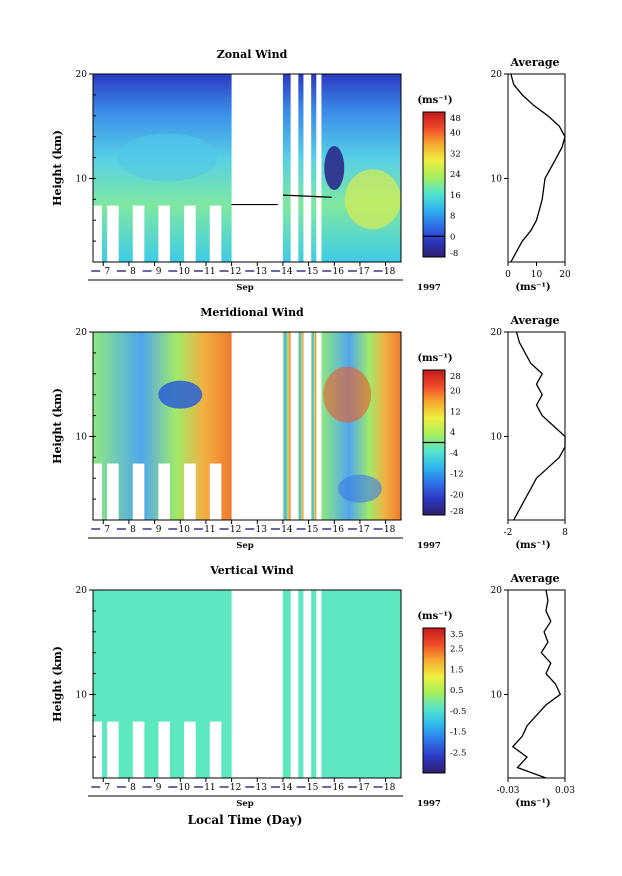 Image resolution: width=622 pixels, height=876 pixels. I want to click on colorbar-tick-label: 8, so click(452, 217).